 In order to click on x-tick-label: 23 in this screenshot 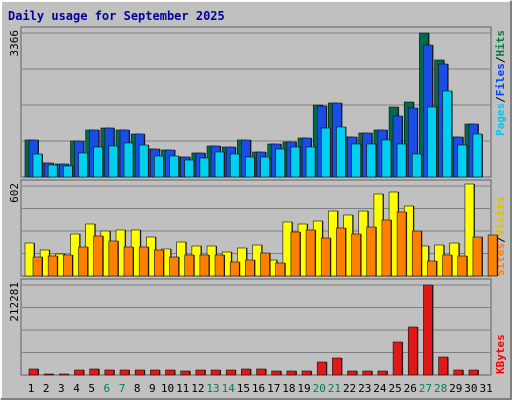, I will do `click(364, 388)`.